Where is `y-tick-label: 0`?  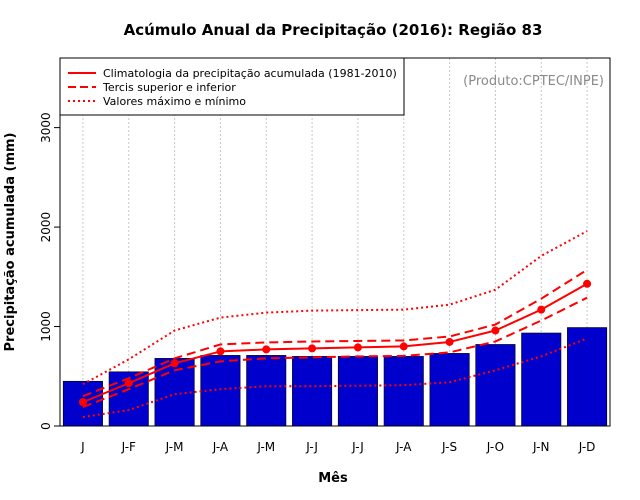
y-tick-label: 0 is located at coordinates (46, 426).